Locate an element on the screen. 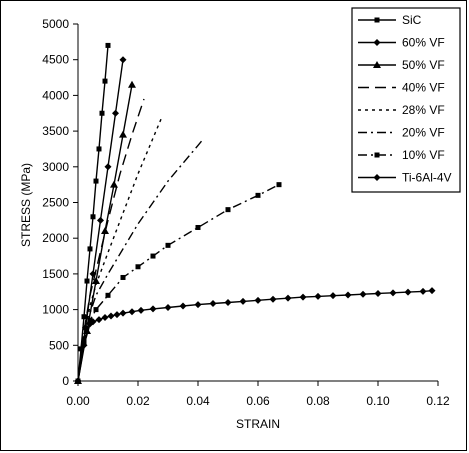  y-axis-title: STRESS (MPa) is located at coordinates (26, 205).